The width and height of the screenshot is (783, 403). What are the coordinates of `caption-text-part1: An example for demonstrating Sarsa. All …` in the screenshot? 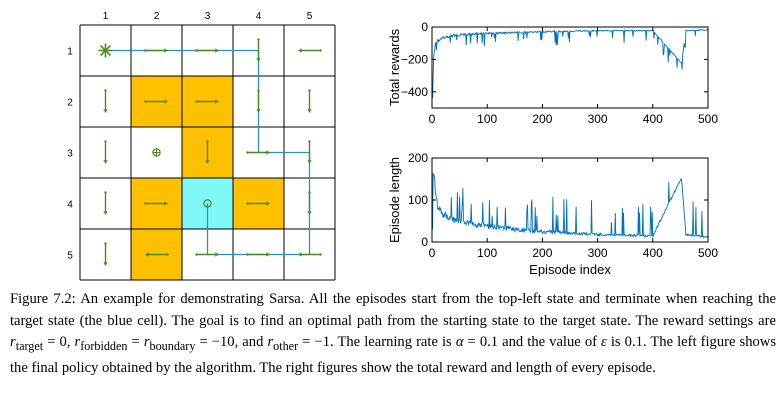 It's located at (393, 310).